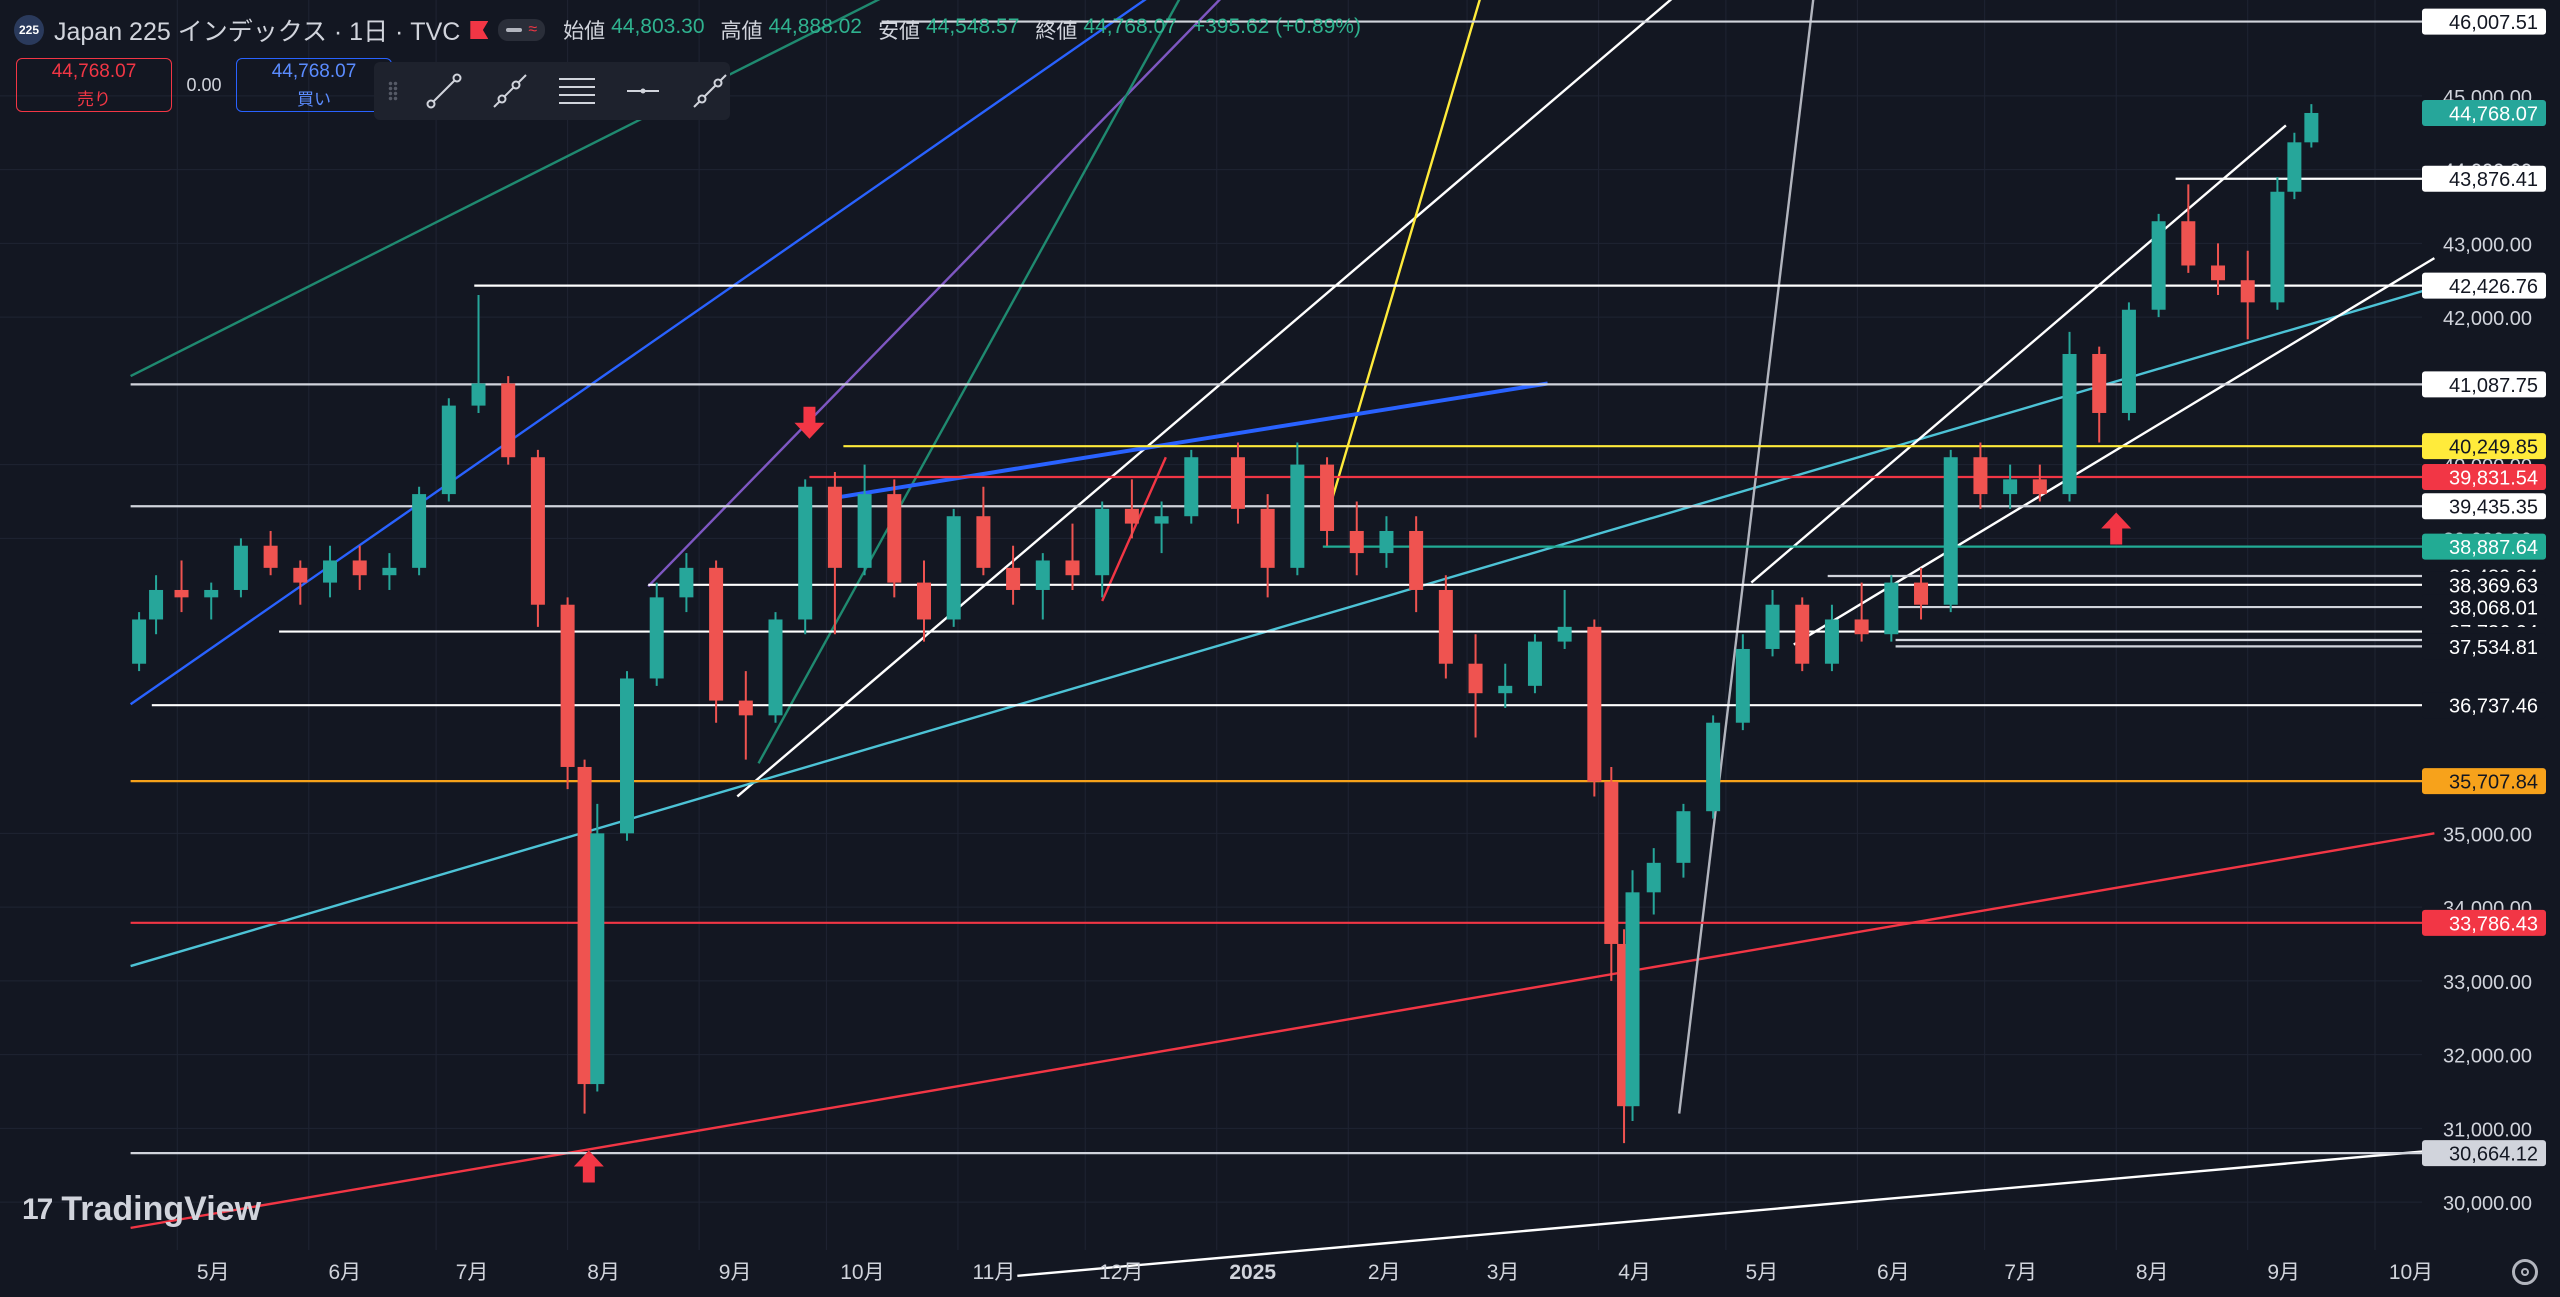 This screenshot has width=2560, height=1297. I want to click on price-label-text: 38,887.64, so click(2493, 548).